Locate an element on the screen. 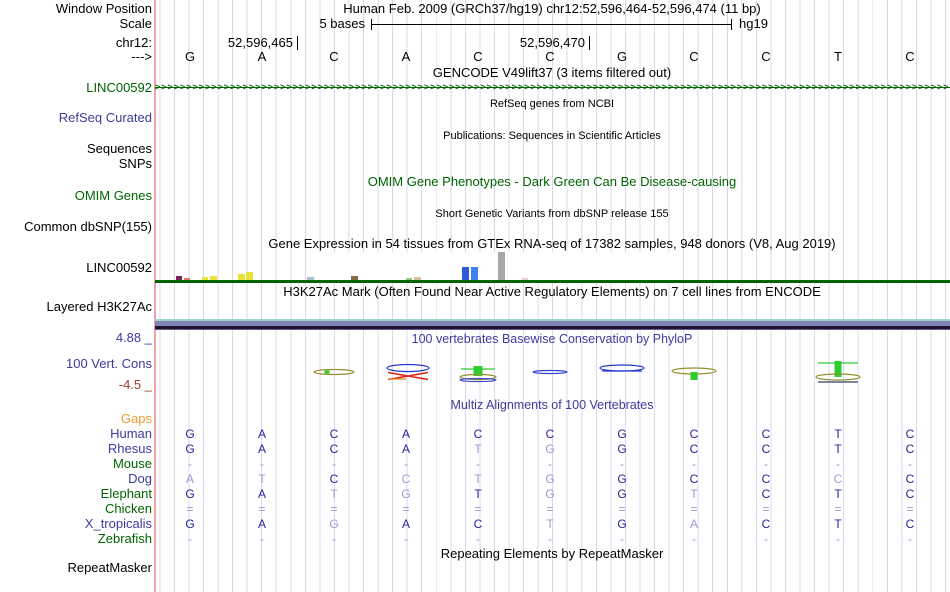 This screenshot has width=950, height=592. row-label-chrom: chr12: is located at coordinates (133, 42).